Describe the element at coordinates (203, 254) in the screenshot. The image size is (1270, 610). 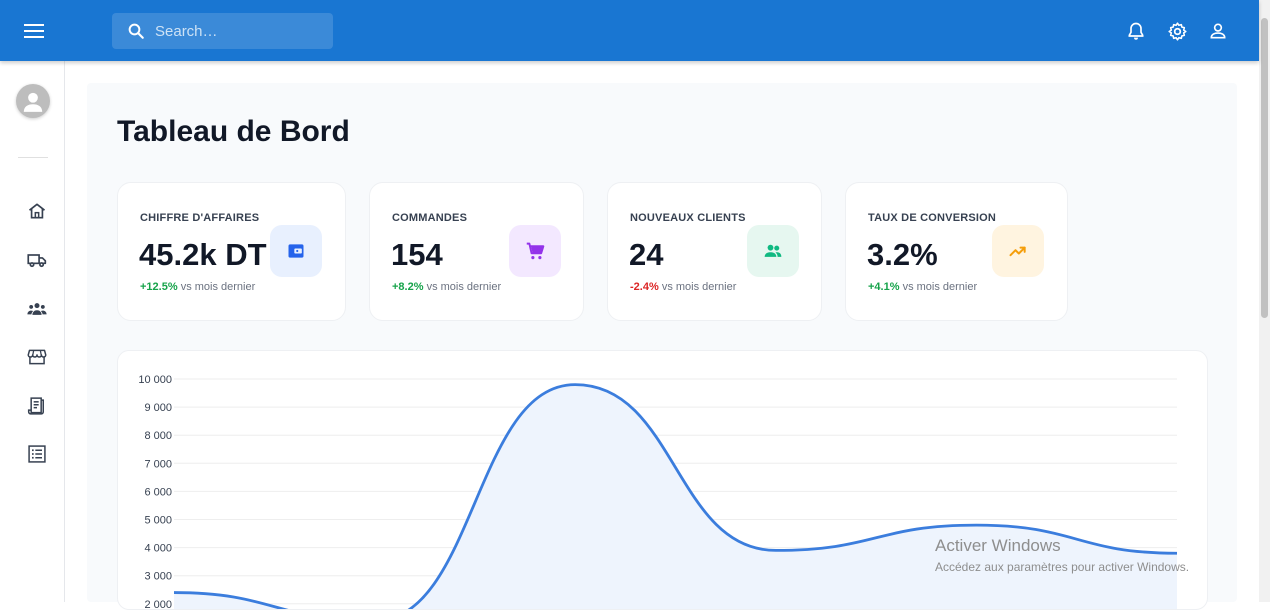
I see `stat-value: 45.2k DT` at that location.